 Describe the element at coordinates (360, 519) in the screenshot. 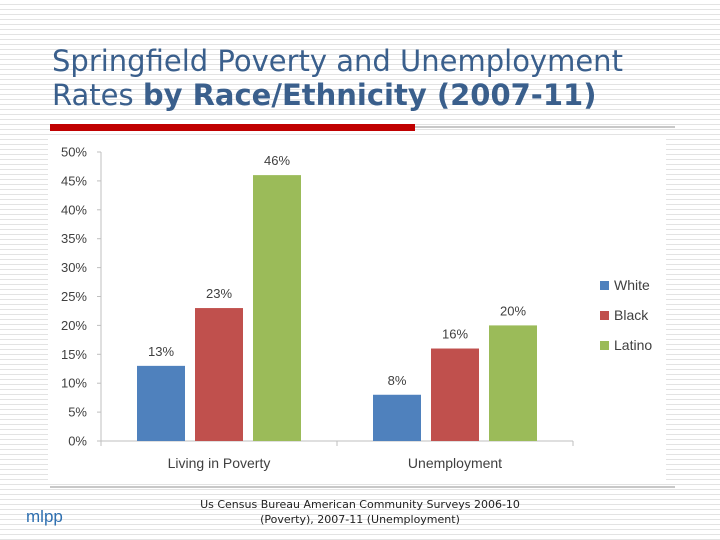

I see `source-line-2: (Poverty), 2007-11 (Unemployment)` at that location.